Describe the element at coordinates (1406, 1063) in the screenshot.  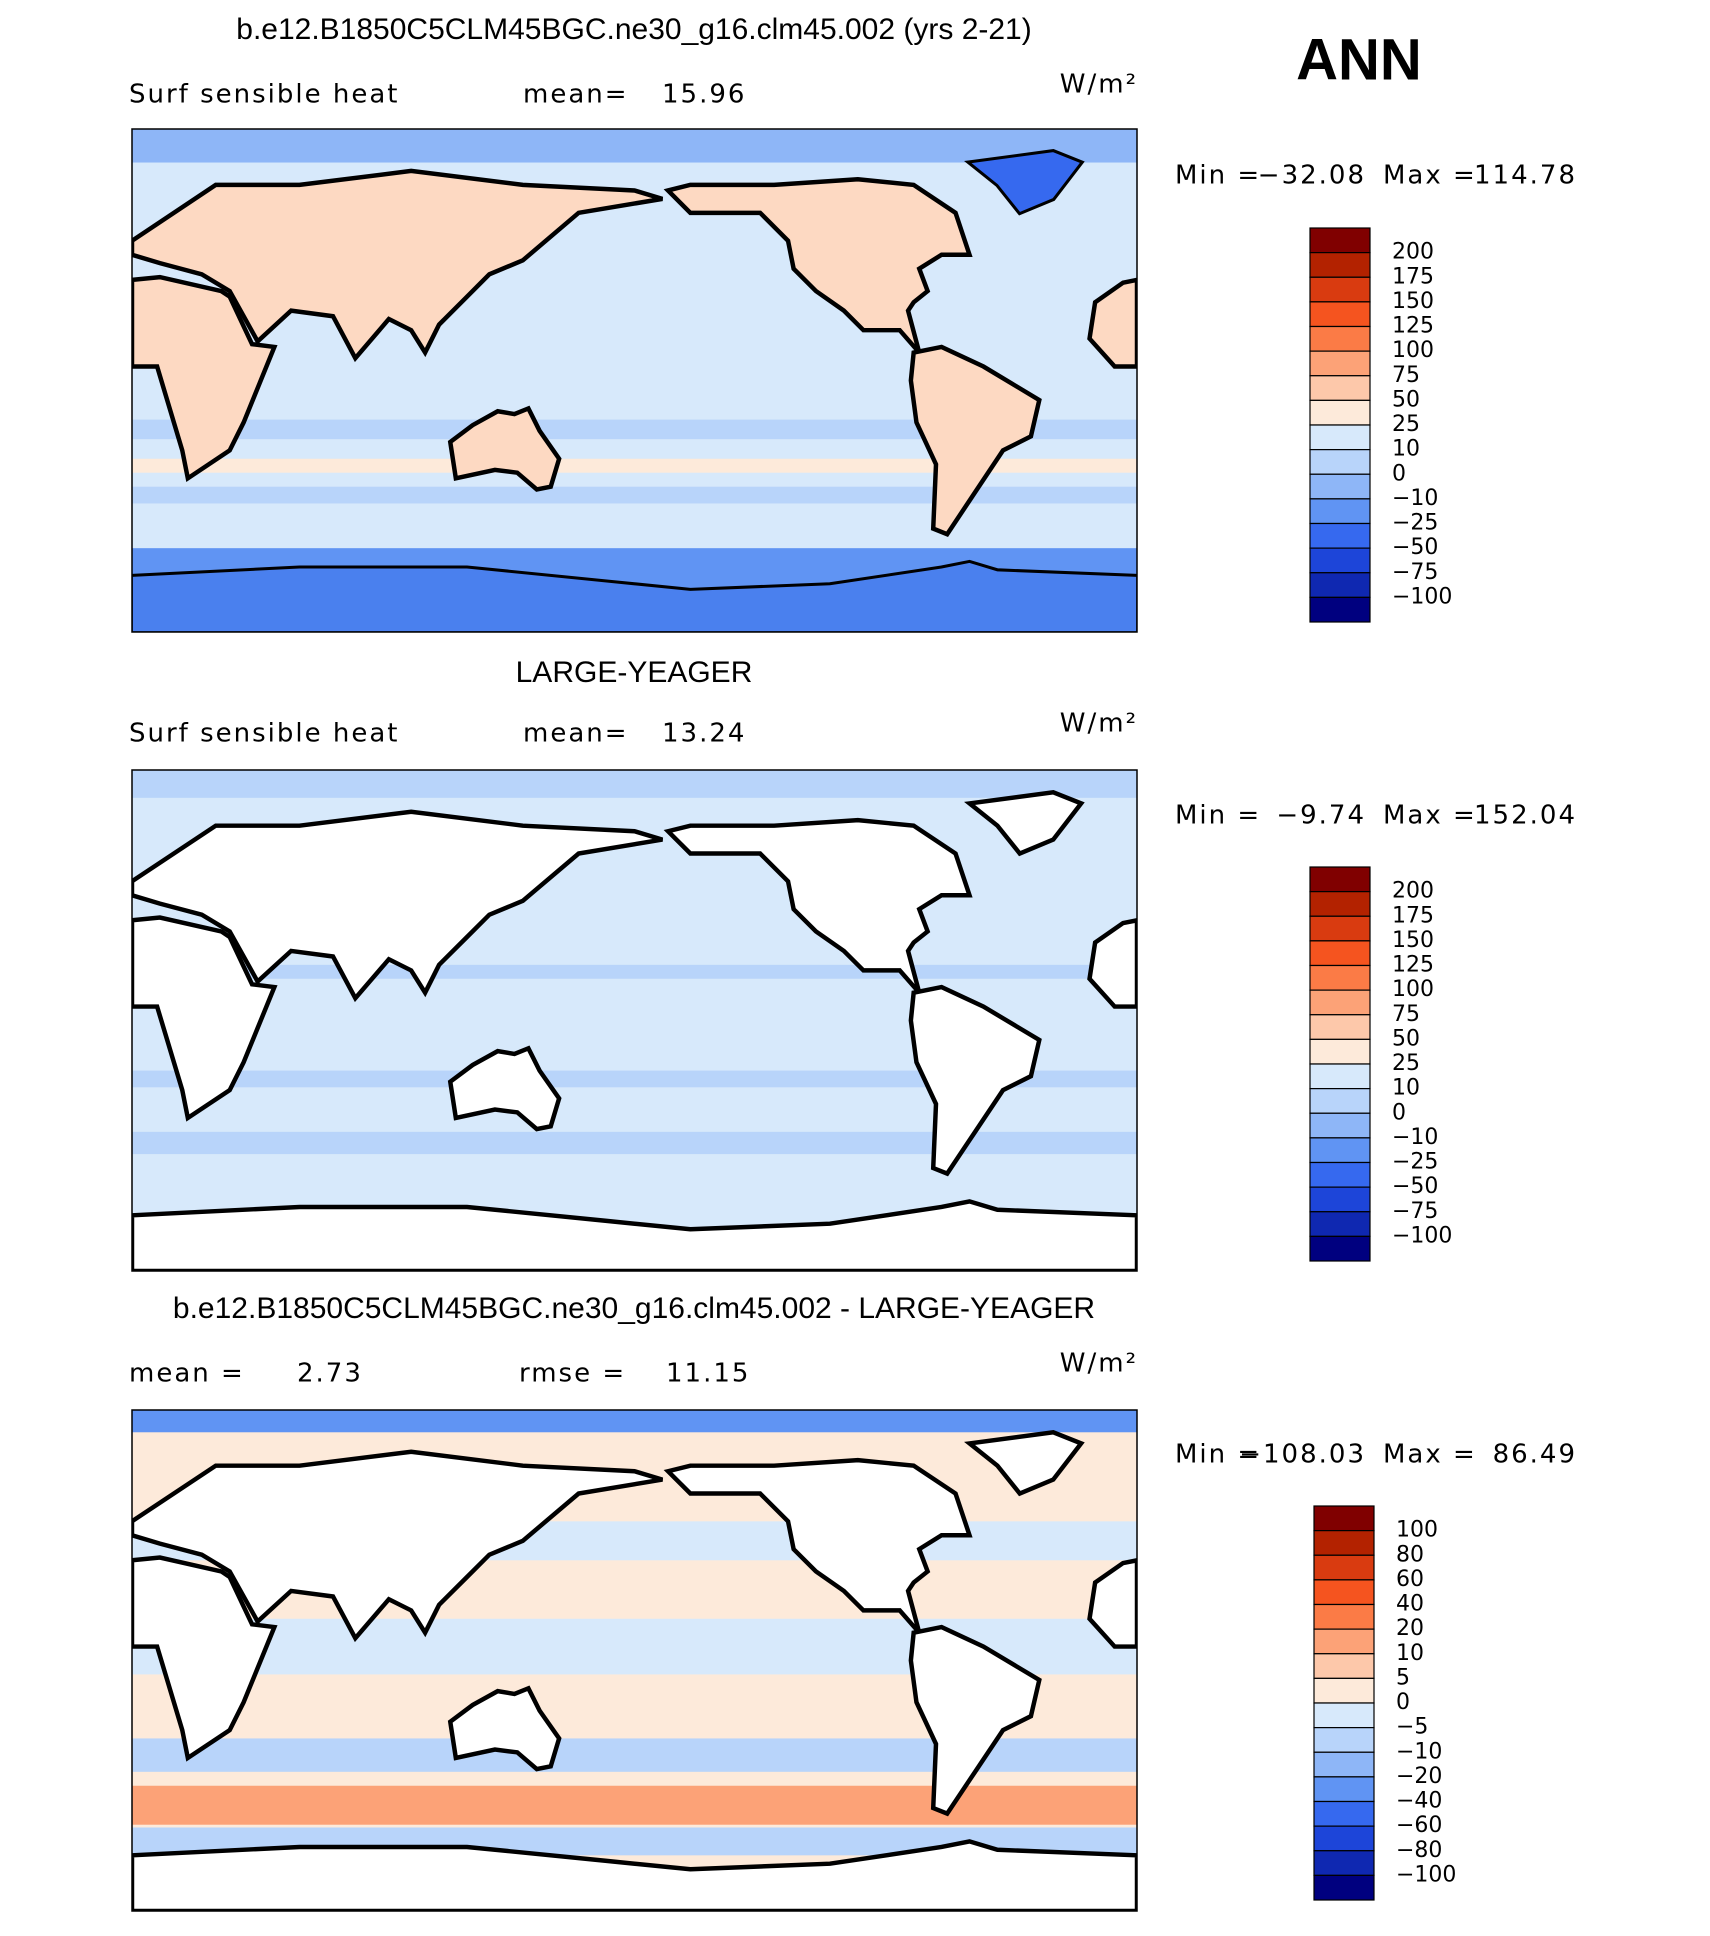
I see `colorbar-label: 25` at that location.